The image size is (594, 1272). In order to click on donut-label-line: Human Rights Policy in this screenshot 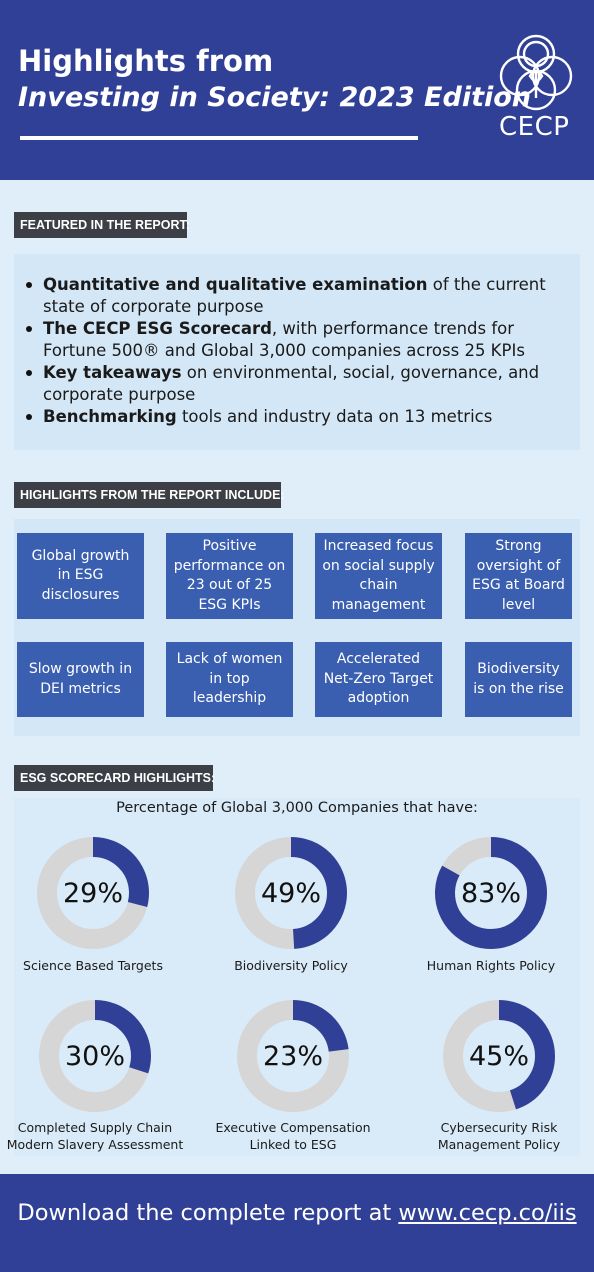, I will do `click(491, 965)`.